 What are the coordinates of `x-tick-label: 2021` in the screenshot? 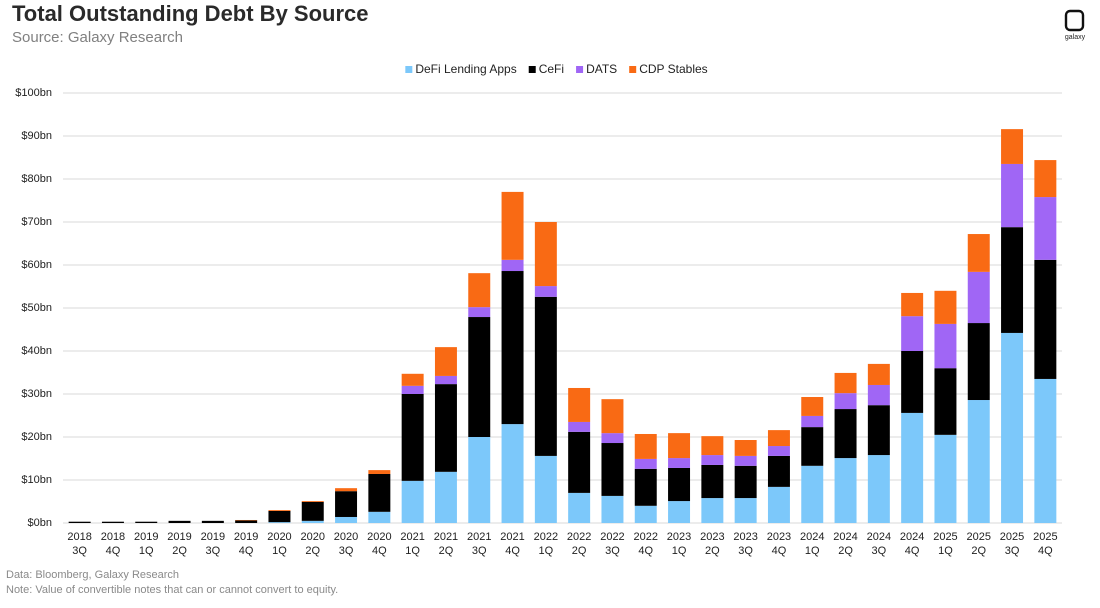 It's located at (479, 537).